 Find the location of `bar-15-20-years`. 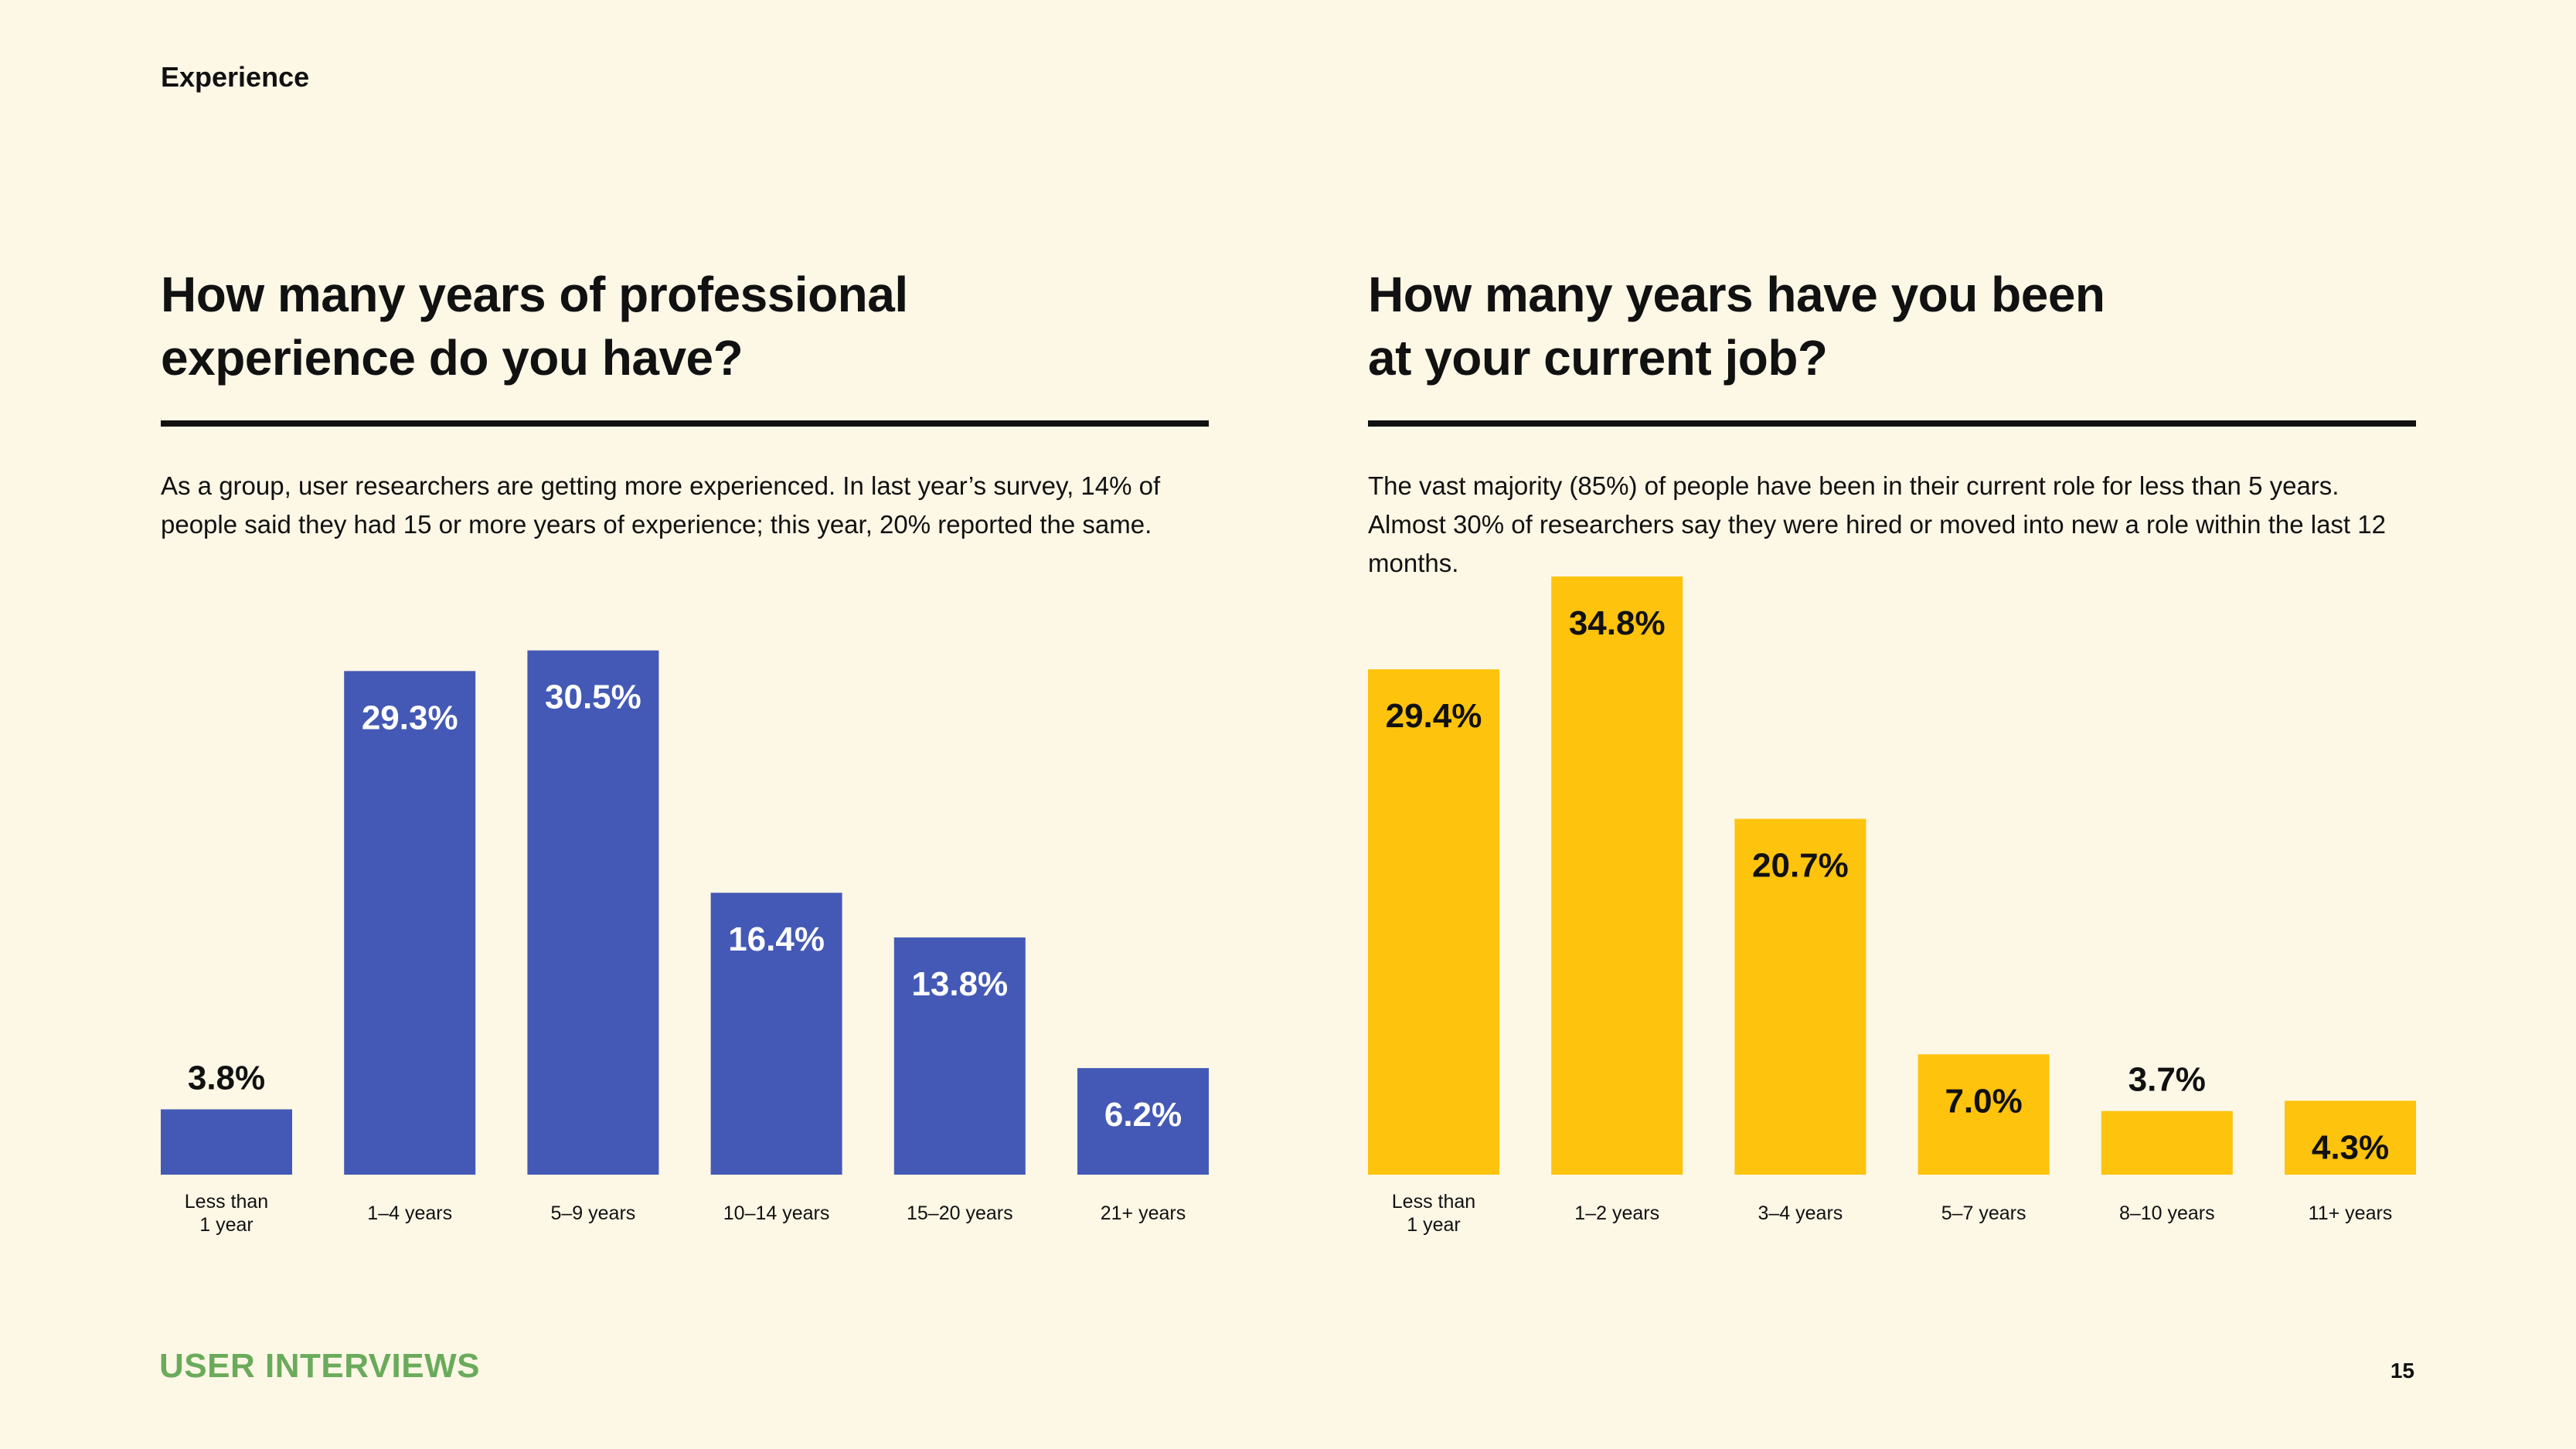

bar-15-20-years is located at coordinates (959, 1056).